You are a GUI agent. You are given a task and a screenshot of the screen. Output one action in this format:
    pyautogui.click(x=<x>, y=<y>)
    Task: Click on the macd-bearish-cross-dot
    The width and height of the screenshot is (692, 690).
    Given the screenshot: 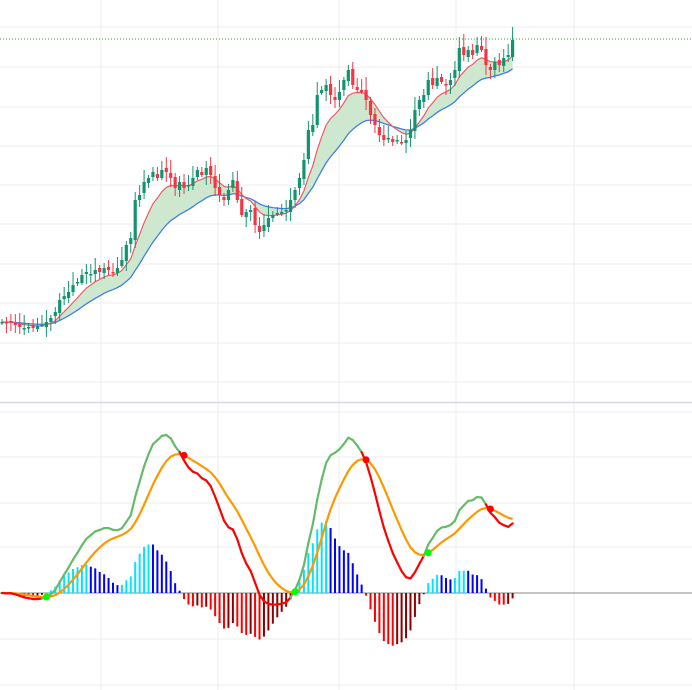 What is the action you would take?
    pyautogui.click(x=184, y=455)
    